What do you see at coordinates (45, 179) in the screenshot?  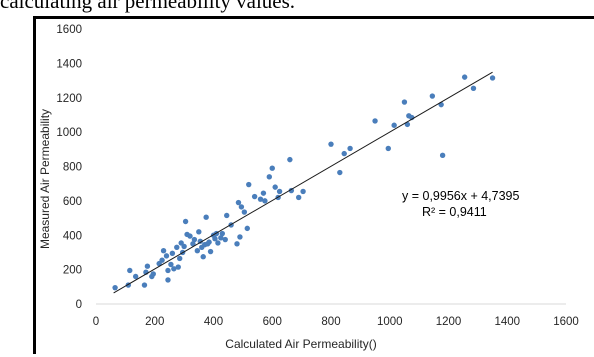 I see `y-axis-title: Measured Air Permeability` at bounding box center [45, 179].